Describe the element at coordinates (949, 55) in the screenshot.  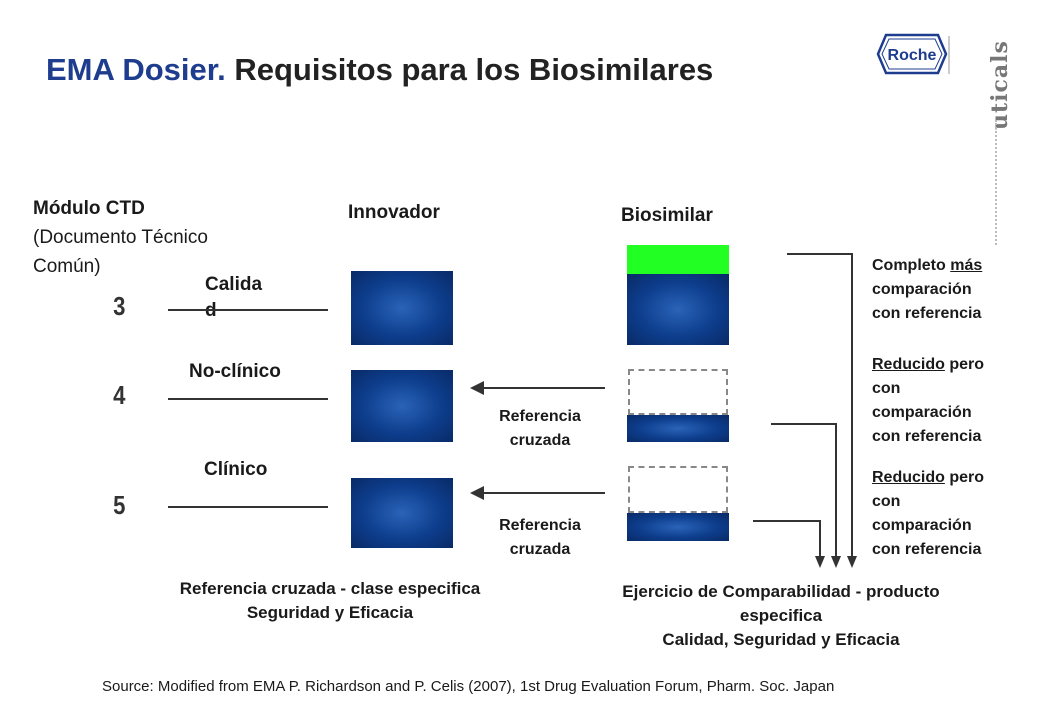
I see `logo-divider` at that location.